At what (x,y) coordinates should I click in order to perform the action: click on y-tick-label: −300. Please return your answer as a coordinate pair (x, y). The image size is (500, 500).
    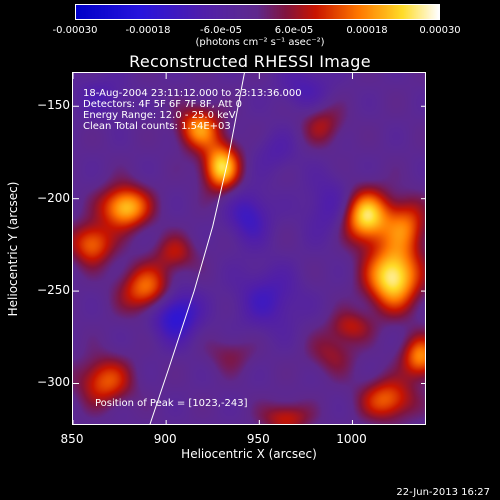
    Looking at the image, I should click on (53, 382).